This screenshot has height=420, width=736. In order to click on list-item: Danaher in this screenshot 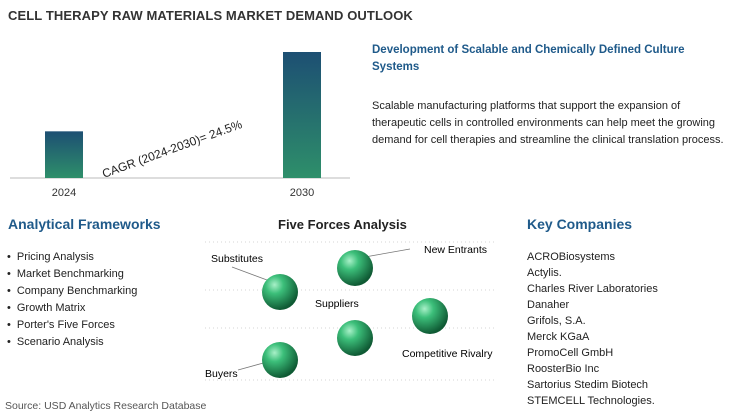, I will do `click(548, 305)`.